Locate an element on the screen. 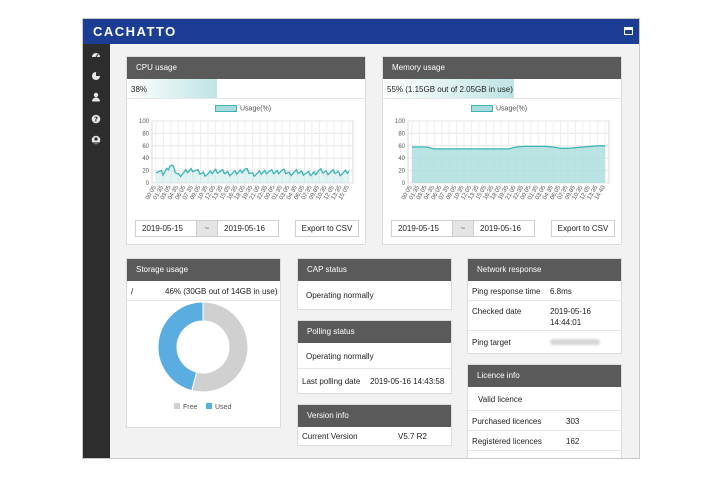 The image size is (720, 477). memory-export-csv-button: Export to CSV is located at coordinates (583, 228).